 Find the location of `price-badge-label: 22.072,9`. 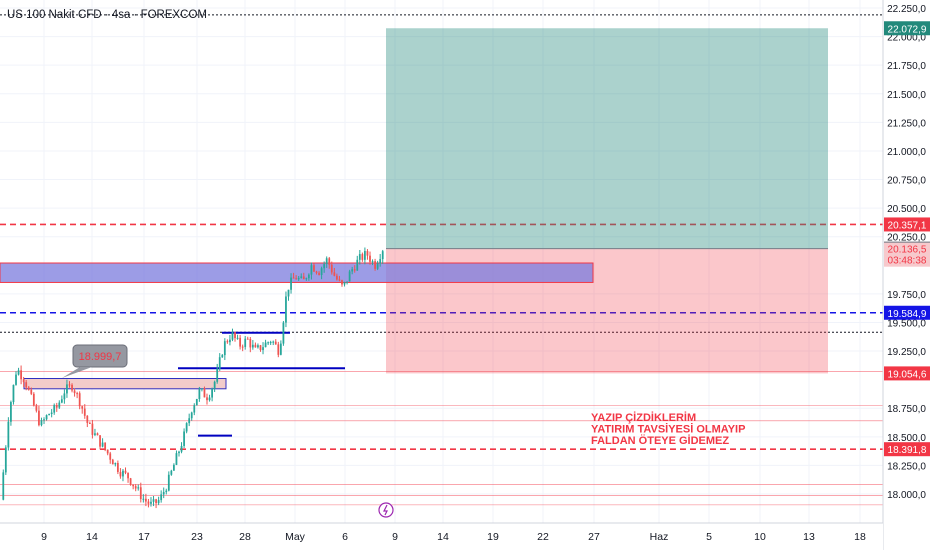

price-badge-label: 22.072,9 is located at coordinates (907, 29).